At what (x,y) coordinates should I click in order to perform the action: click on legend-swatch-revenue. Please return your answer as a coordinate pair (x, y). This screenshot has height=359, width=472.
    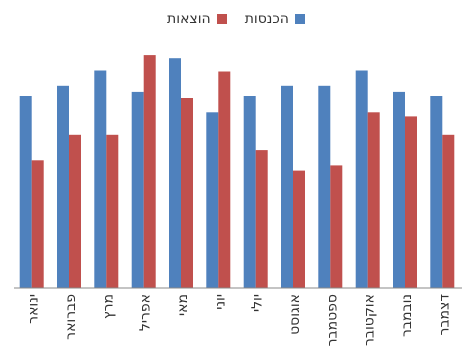
    Looking at the image, I should click on (299, 19).